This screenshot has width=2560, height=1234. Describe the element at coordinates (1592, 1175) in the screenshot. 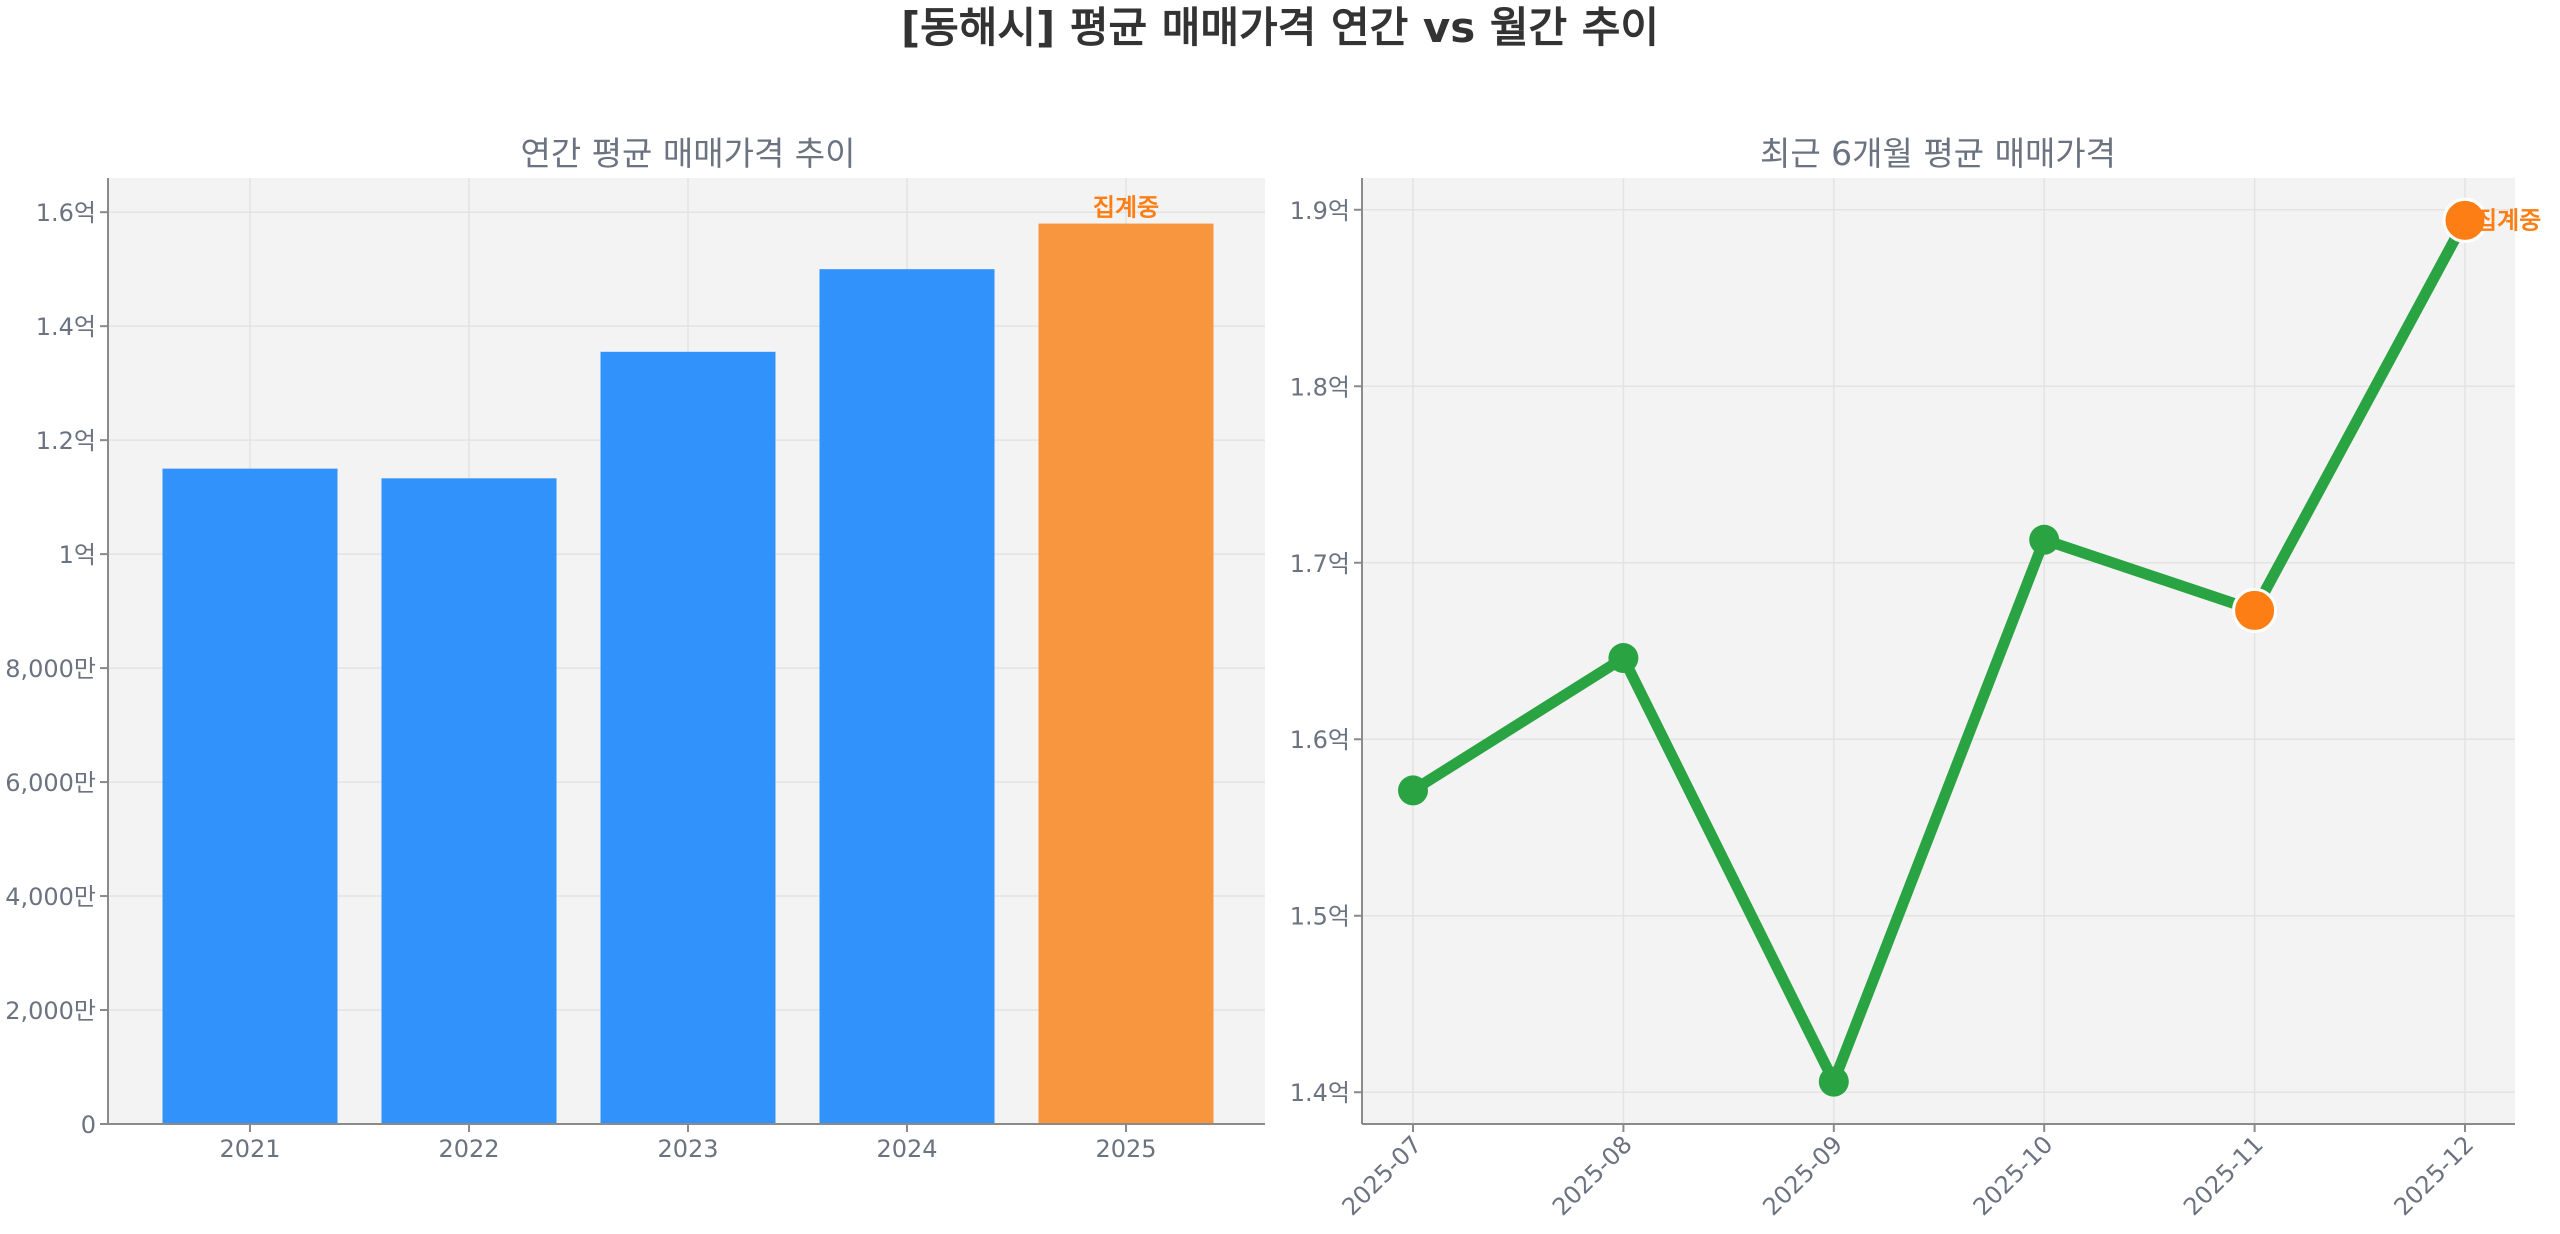

I see `monthly-x-tick-label: 2025-08` at that location.